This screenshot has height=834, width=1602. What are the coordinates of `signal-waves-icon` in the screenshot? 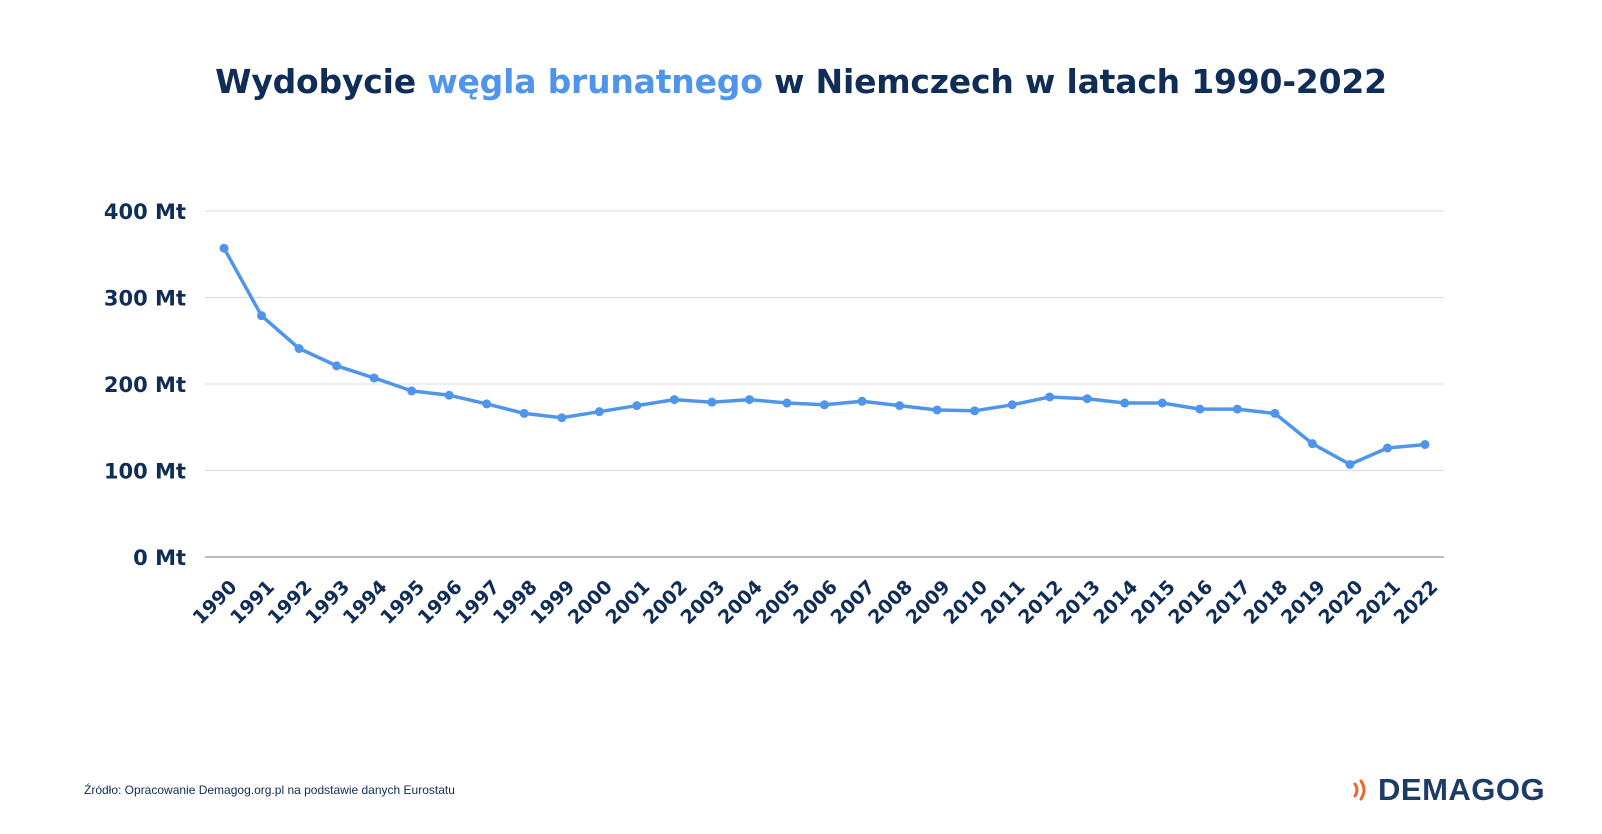 It's located at (1359, 790).